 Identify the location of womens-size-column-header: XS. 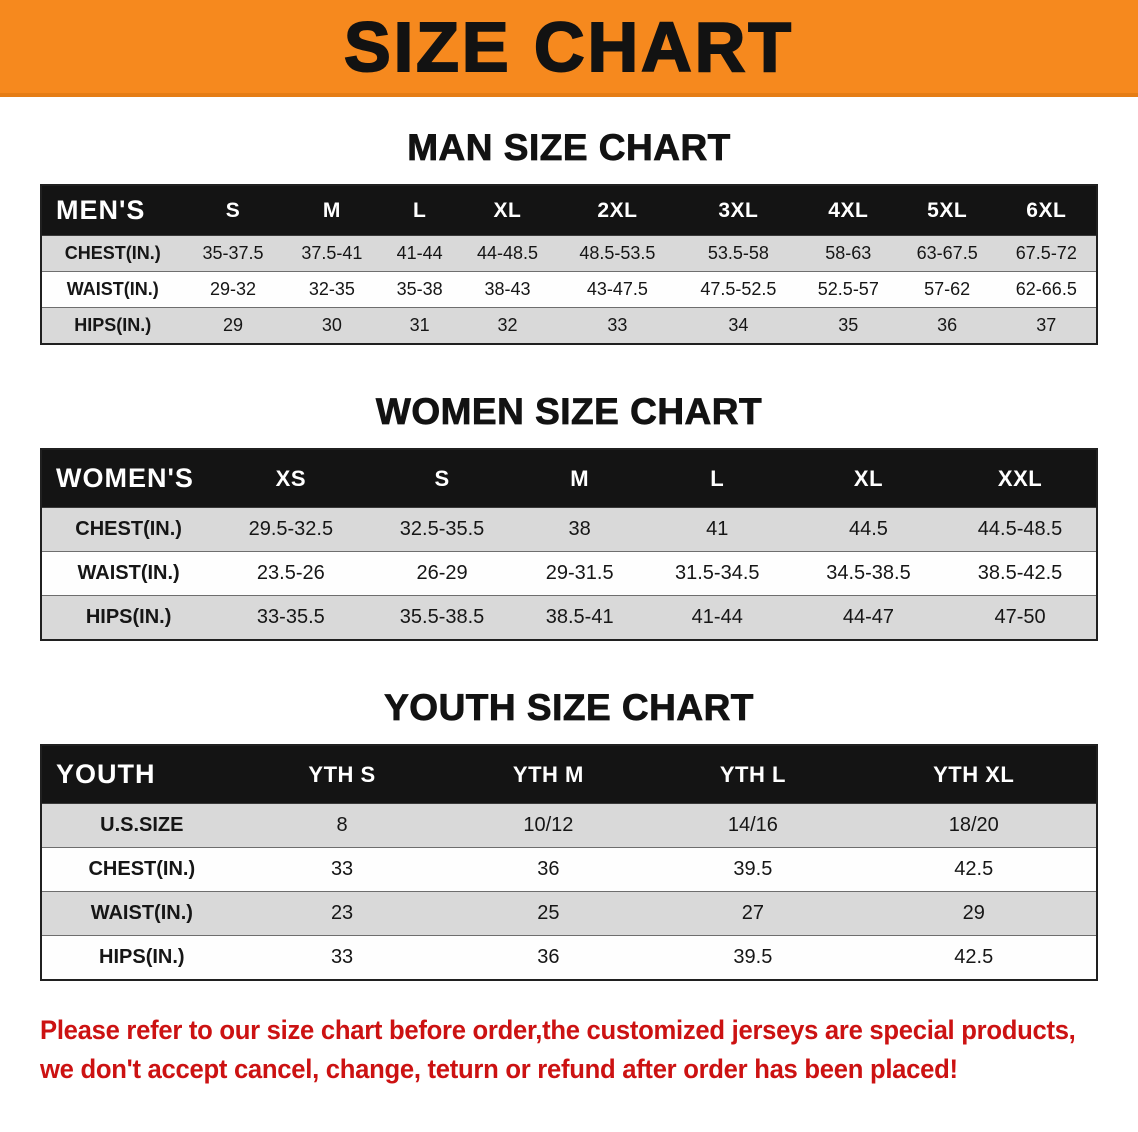
(291, 478).